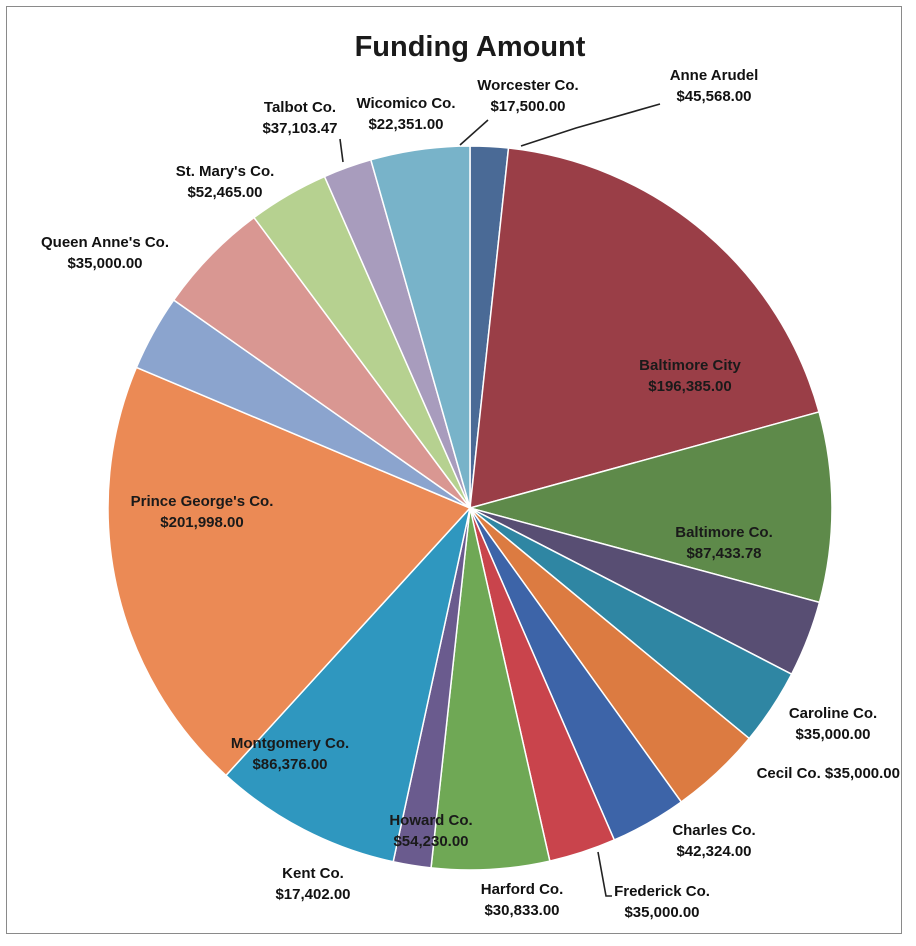 The width and height of the screenshot is (916, 946). What do you see at coordinates (313, 873) in the screenshot?
I see `data-label-kent-co-name: Kent Co.` at bounding box center [313, 873].